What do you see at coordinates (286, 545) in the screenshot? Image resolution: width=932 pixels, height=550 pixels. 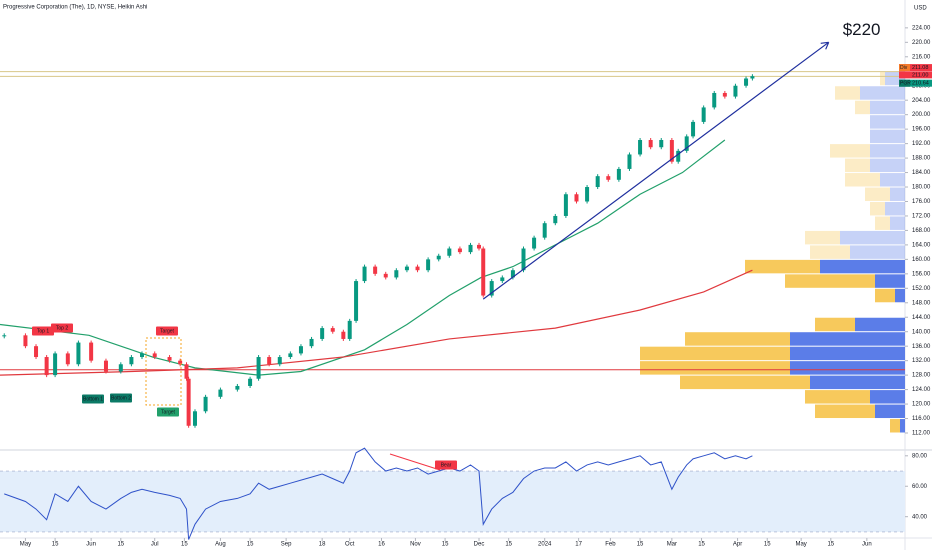 I see `x-tick-label: Sep` at bounding box center [286, 545].